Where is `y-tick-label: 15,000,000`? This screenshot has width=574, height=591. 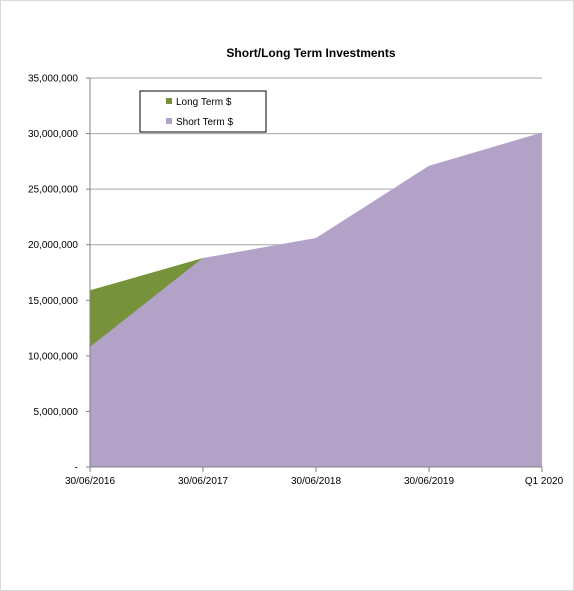
y-tick-label: 15,000,000 is located at coordinates (53, 301).